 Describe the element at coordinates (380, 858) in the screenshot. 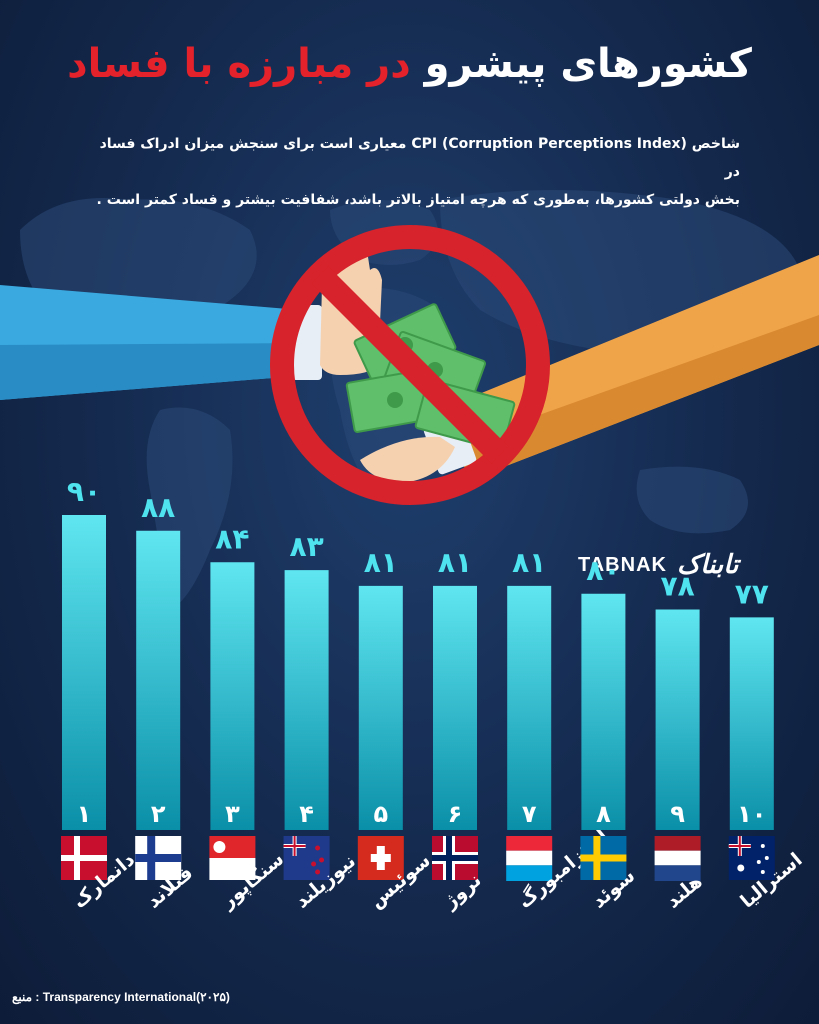

I see `switzerland-flag` at that location.